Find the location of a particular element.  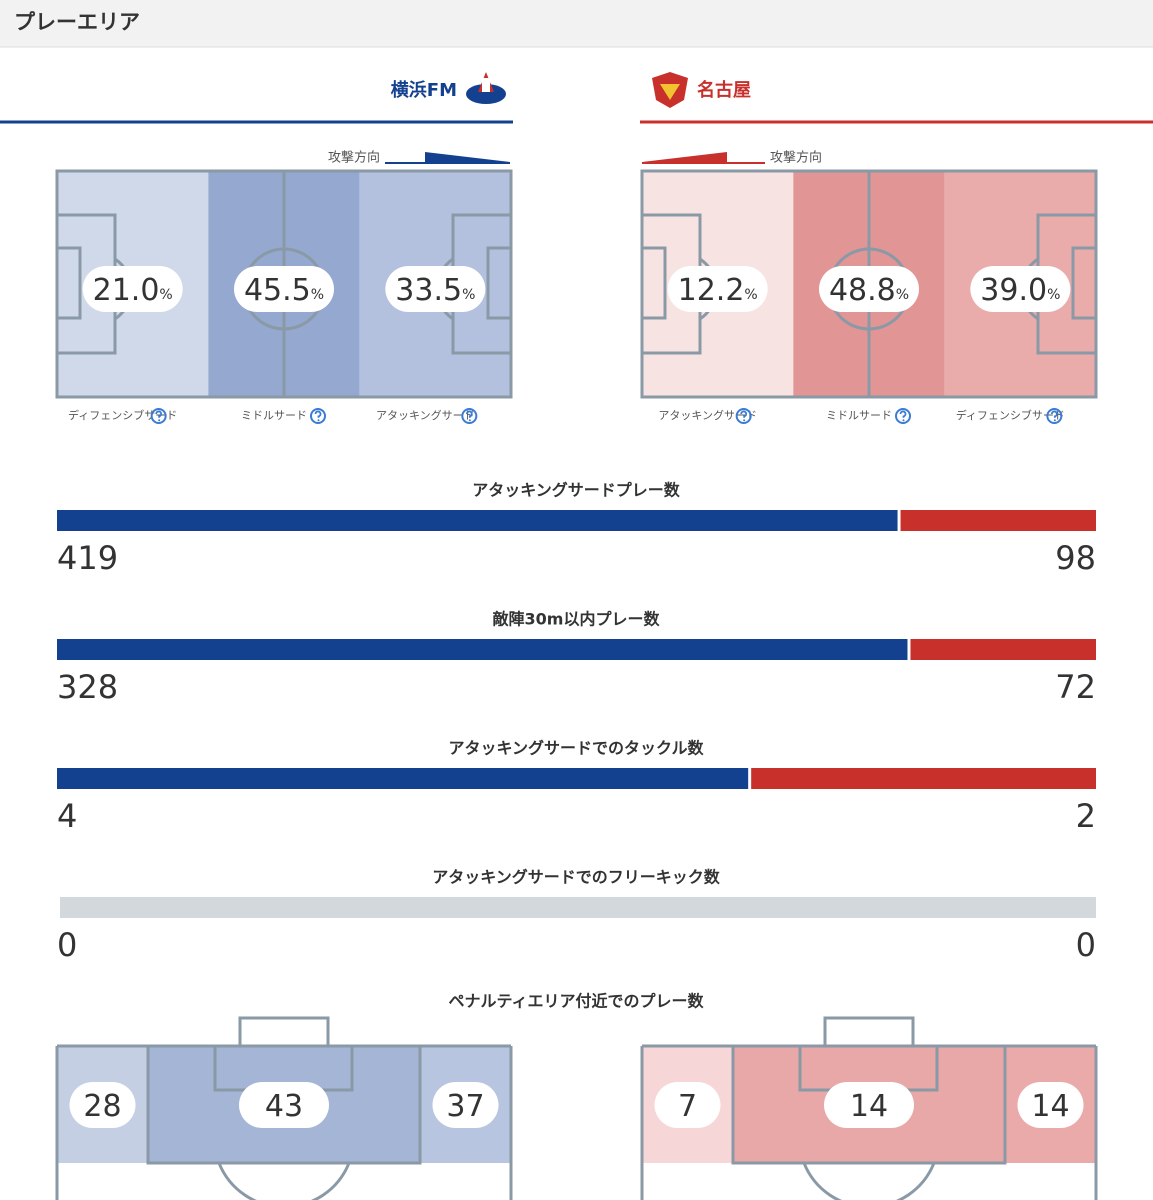

stat-home-value: 328 is located at coordinates (87, 687).